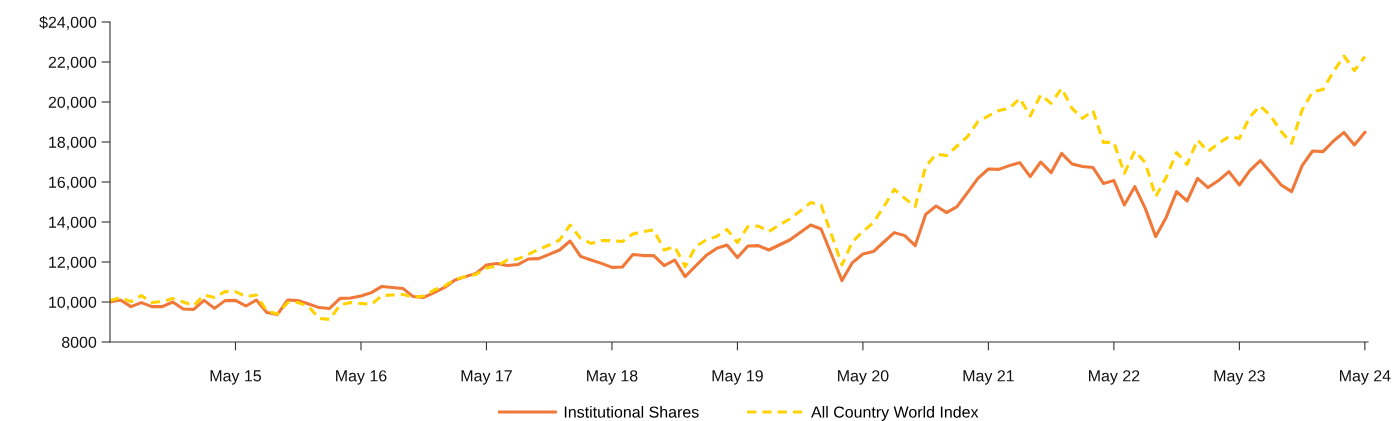  Describe the element at coordinates (361, 377) in the screenshot. I see `x-tick-label: May 16` at that location.